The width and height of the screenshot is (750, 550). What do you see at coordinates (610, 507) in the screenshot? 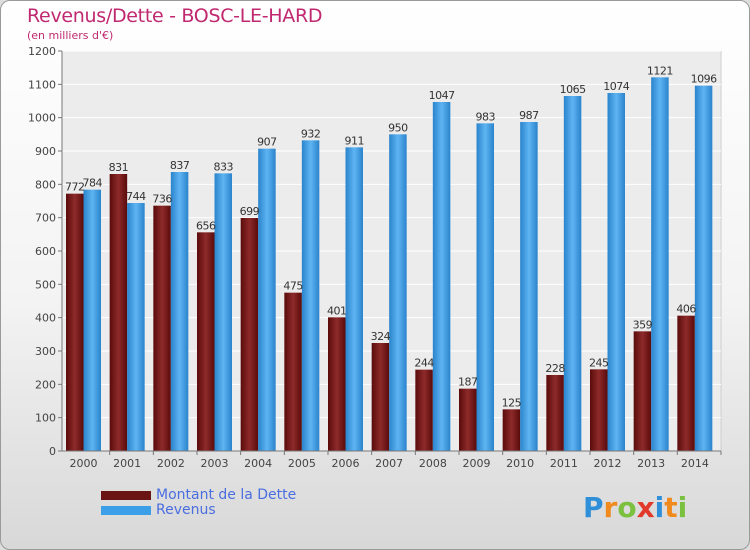
I see `logo-letter: r` at bounding box center [610, 507].